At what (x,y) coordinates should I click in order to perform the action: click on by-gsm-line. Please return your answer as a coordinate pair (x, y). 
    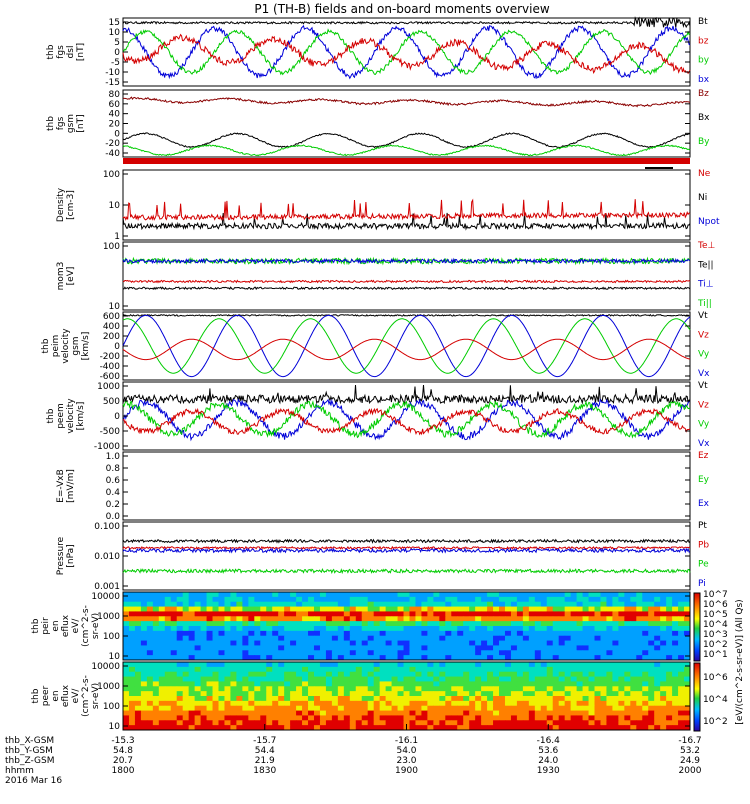
    Looking at the image, I should click on (406, 150).